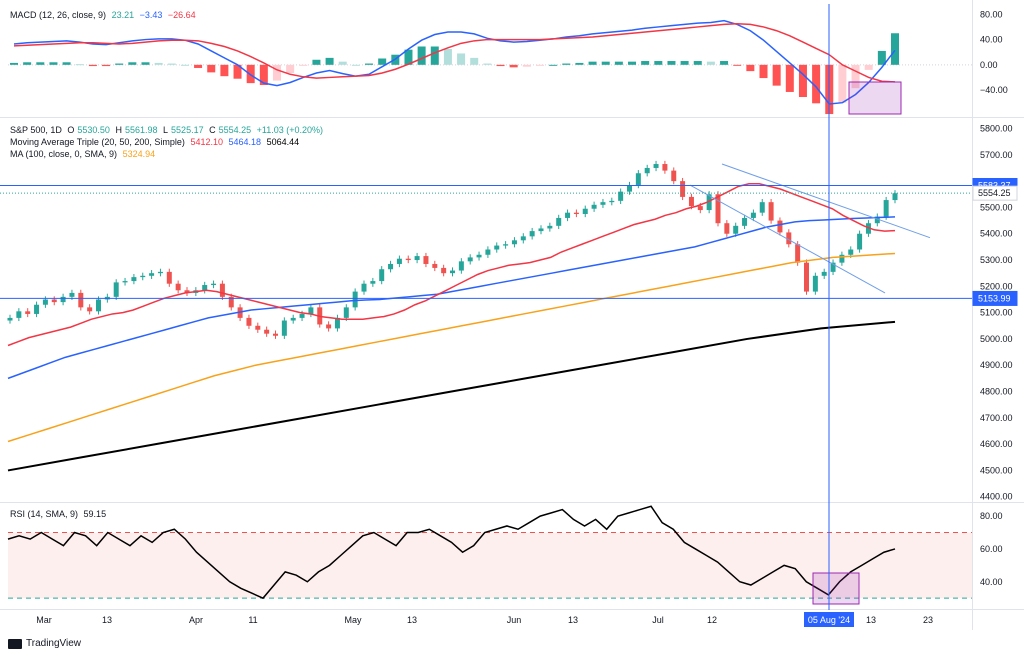  I want to click on x-tick-label: May, so click(353, 620).